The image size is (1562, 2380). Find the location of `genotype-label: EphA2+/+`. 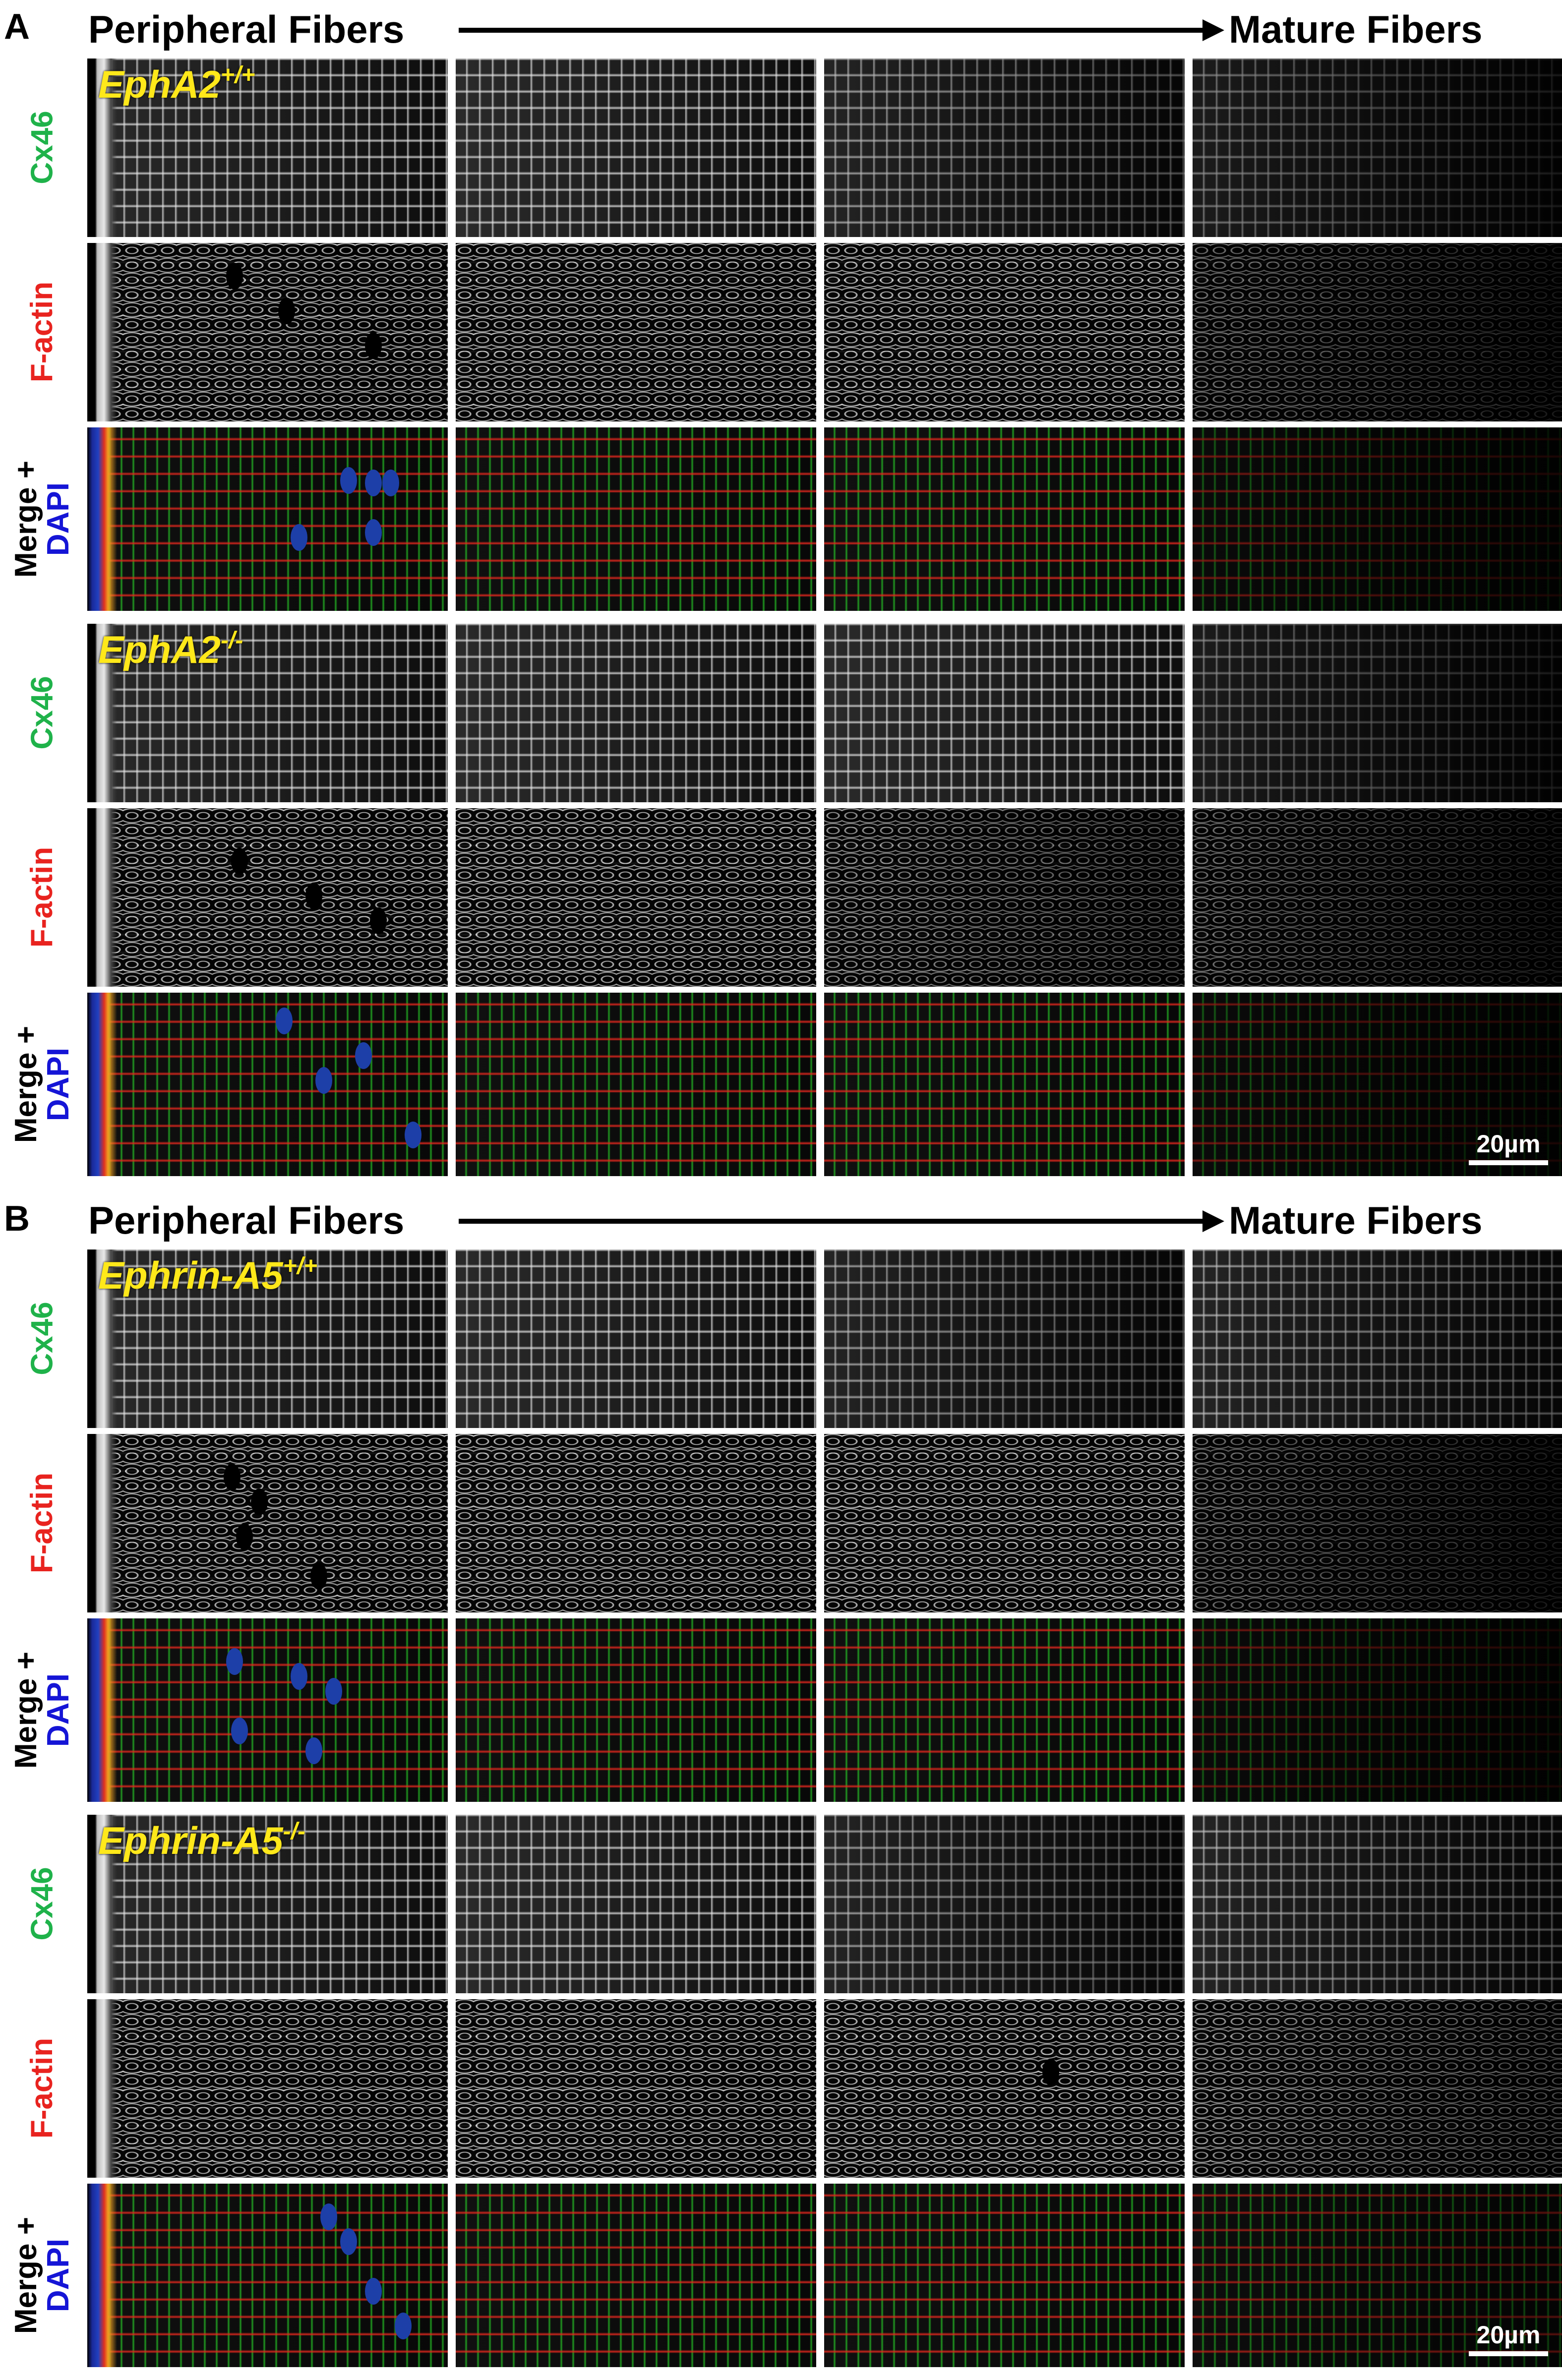

genotype-label: EphA2+/+ is located at coordinates (176, 84).